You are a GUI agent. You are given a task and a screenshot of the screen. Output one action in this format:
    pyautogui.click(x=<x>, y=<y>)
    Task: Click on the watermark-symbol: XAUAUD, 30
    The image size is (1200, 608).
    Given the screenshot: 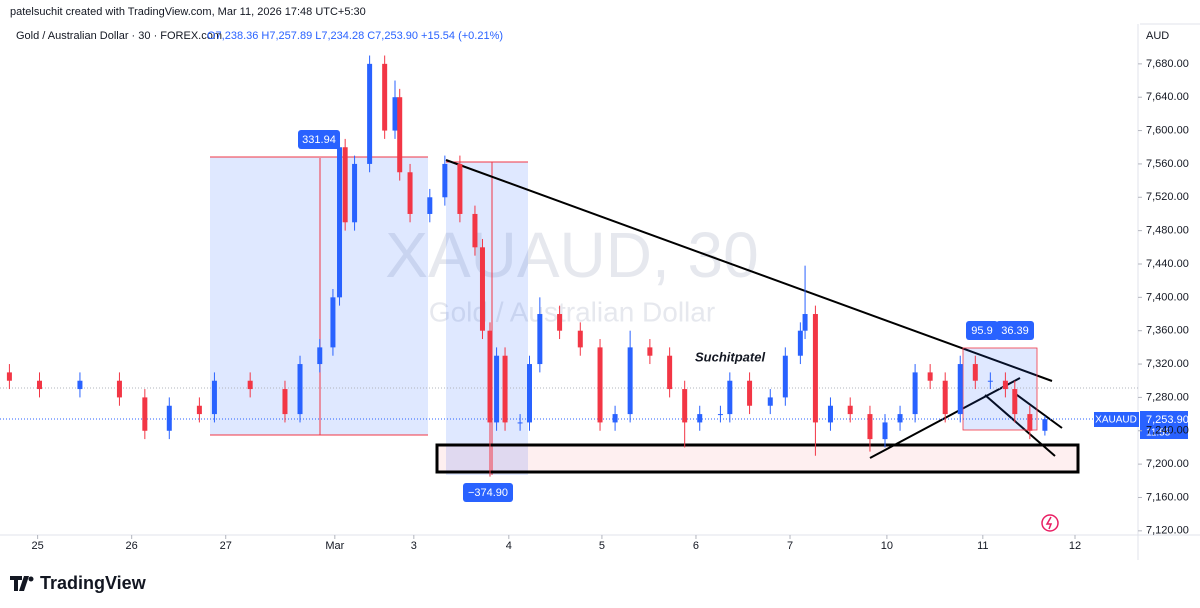 What is the action you would take?
    pyautogui.click(x=571, y=255)
    